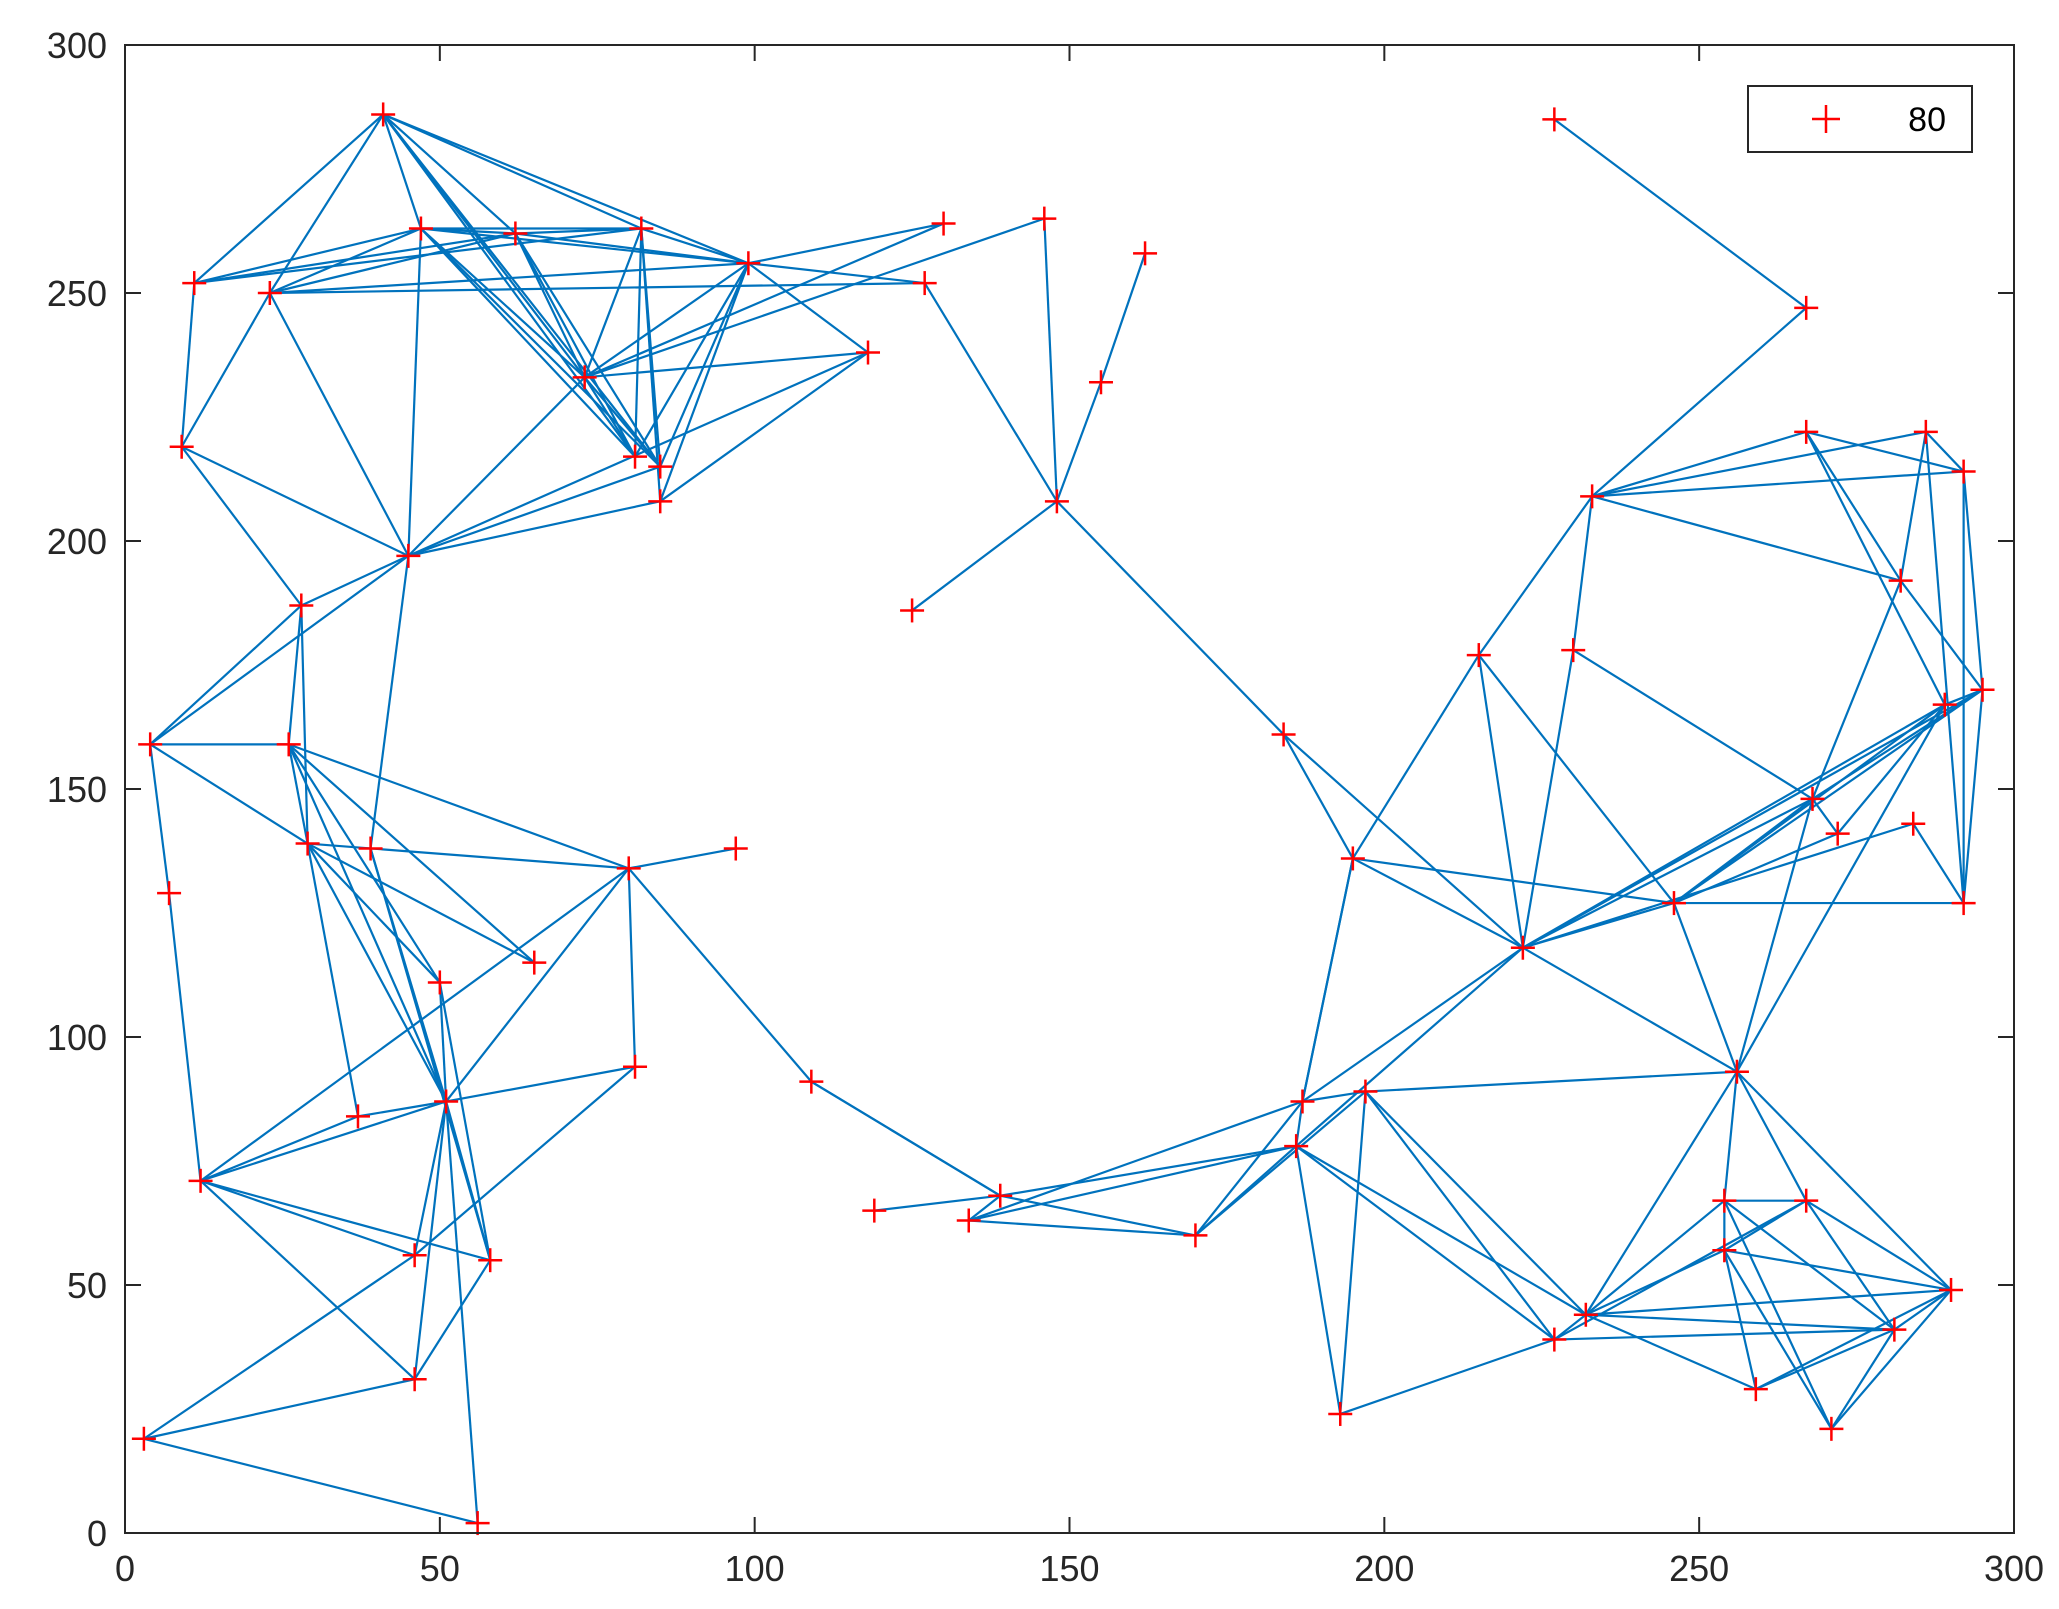 This screenshot has height=1609, width=2059. I want to click on legend-entry-label: 80, so click(1927, 120).